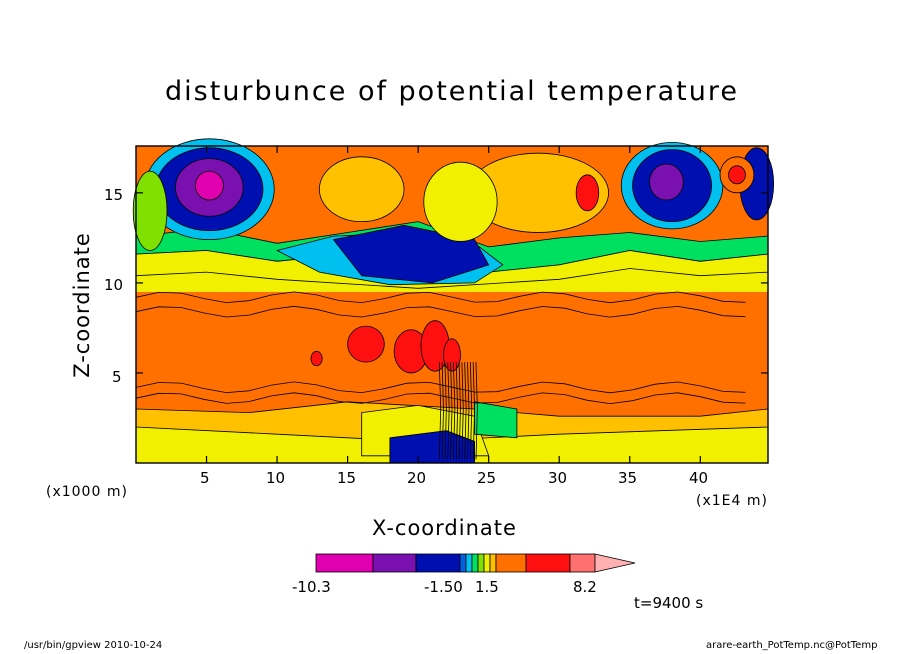  What do you see at coordinates (628, 478) in the screenshot?
I see `x-tick-label: 35` at bounding box center [628, 478].